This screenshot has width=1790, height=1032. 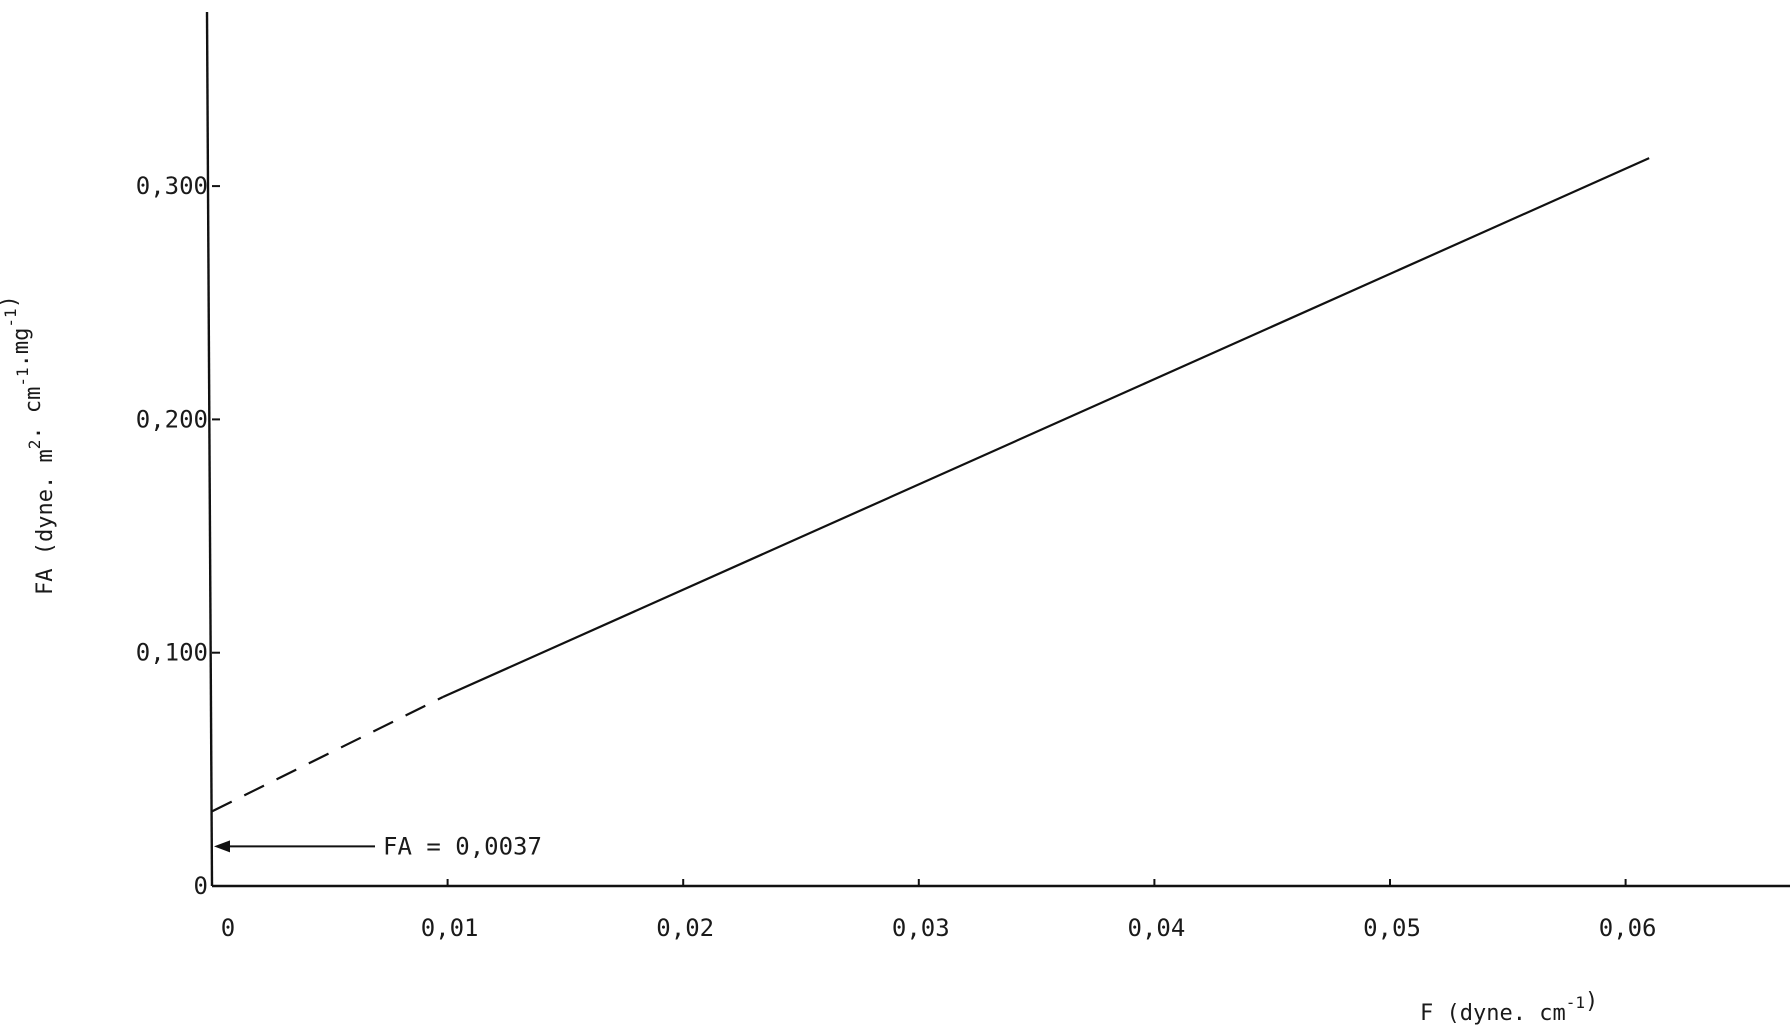 I want to click on annotation-arrowhead, so click(x=222, y=846).